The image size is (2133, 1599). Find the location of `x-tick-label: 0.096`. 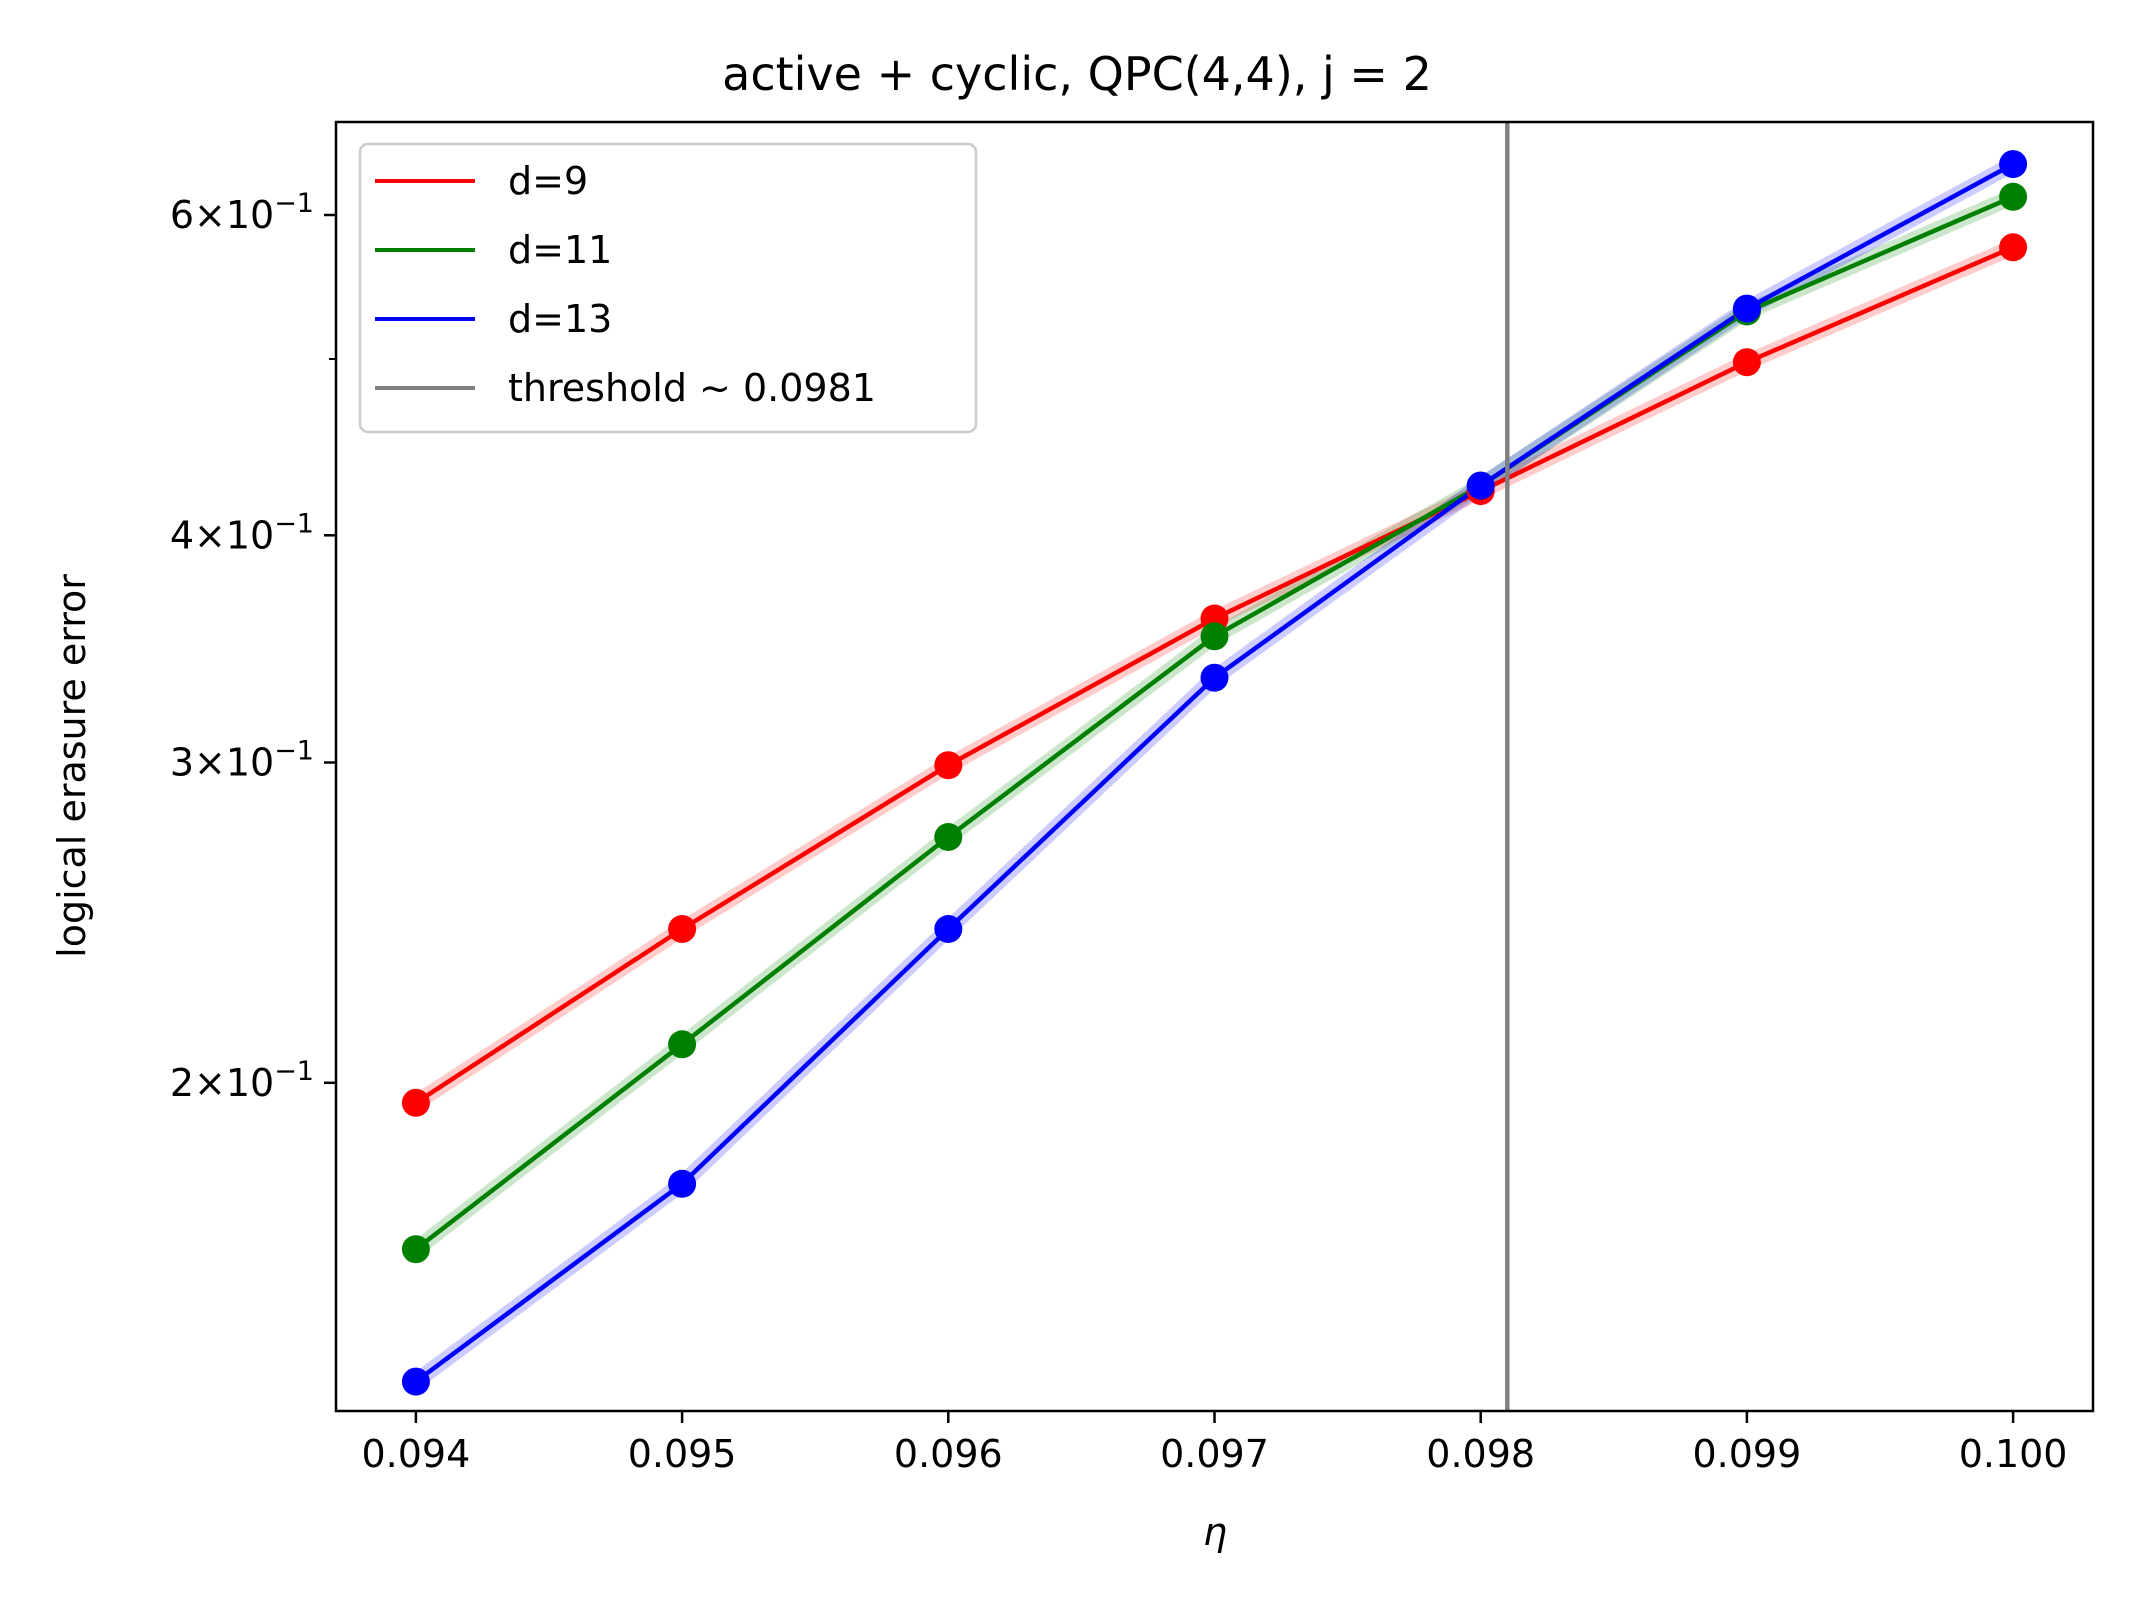

x-tick-label: 0.096 is located at coordinates (948, 1454).